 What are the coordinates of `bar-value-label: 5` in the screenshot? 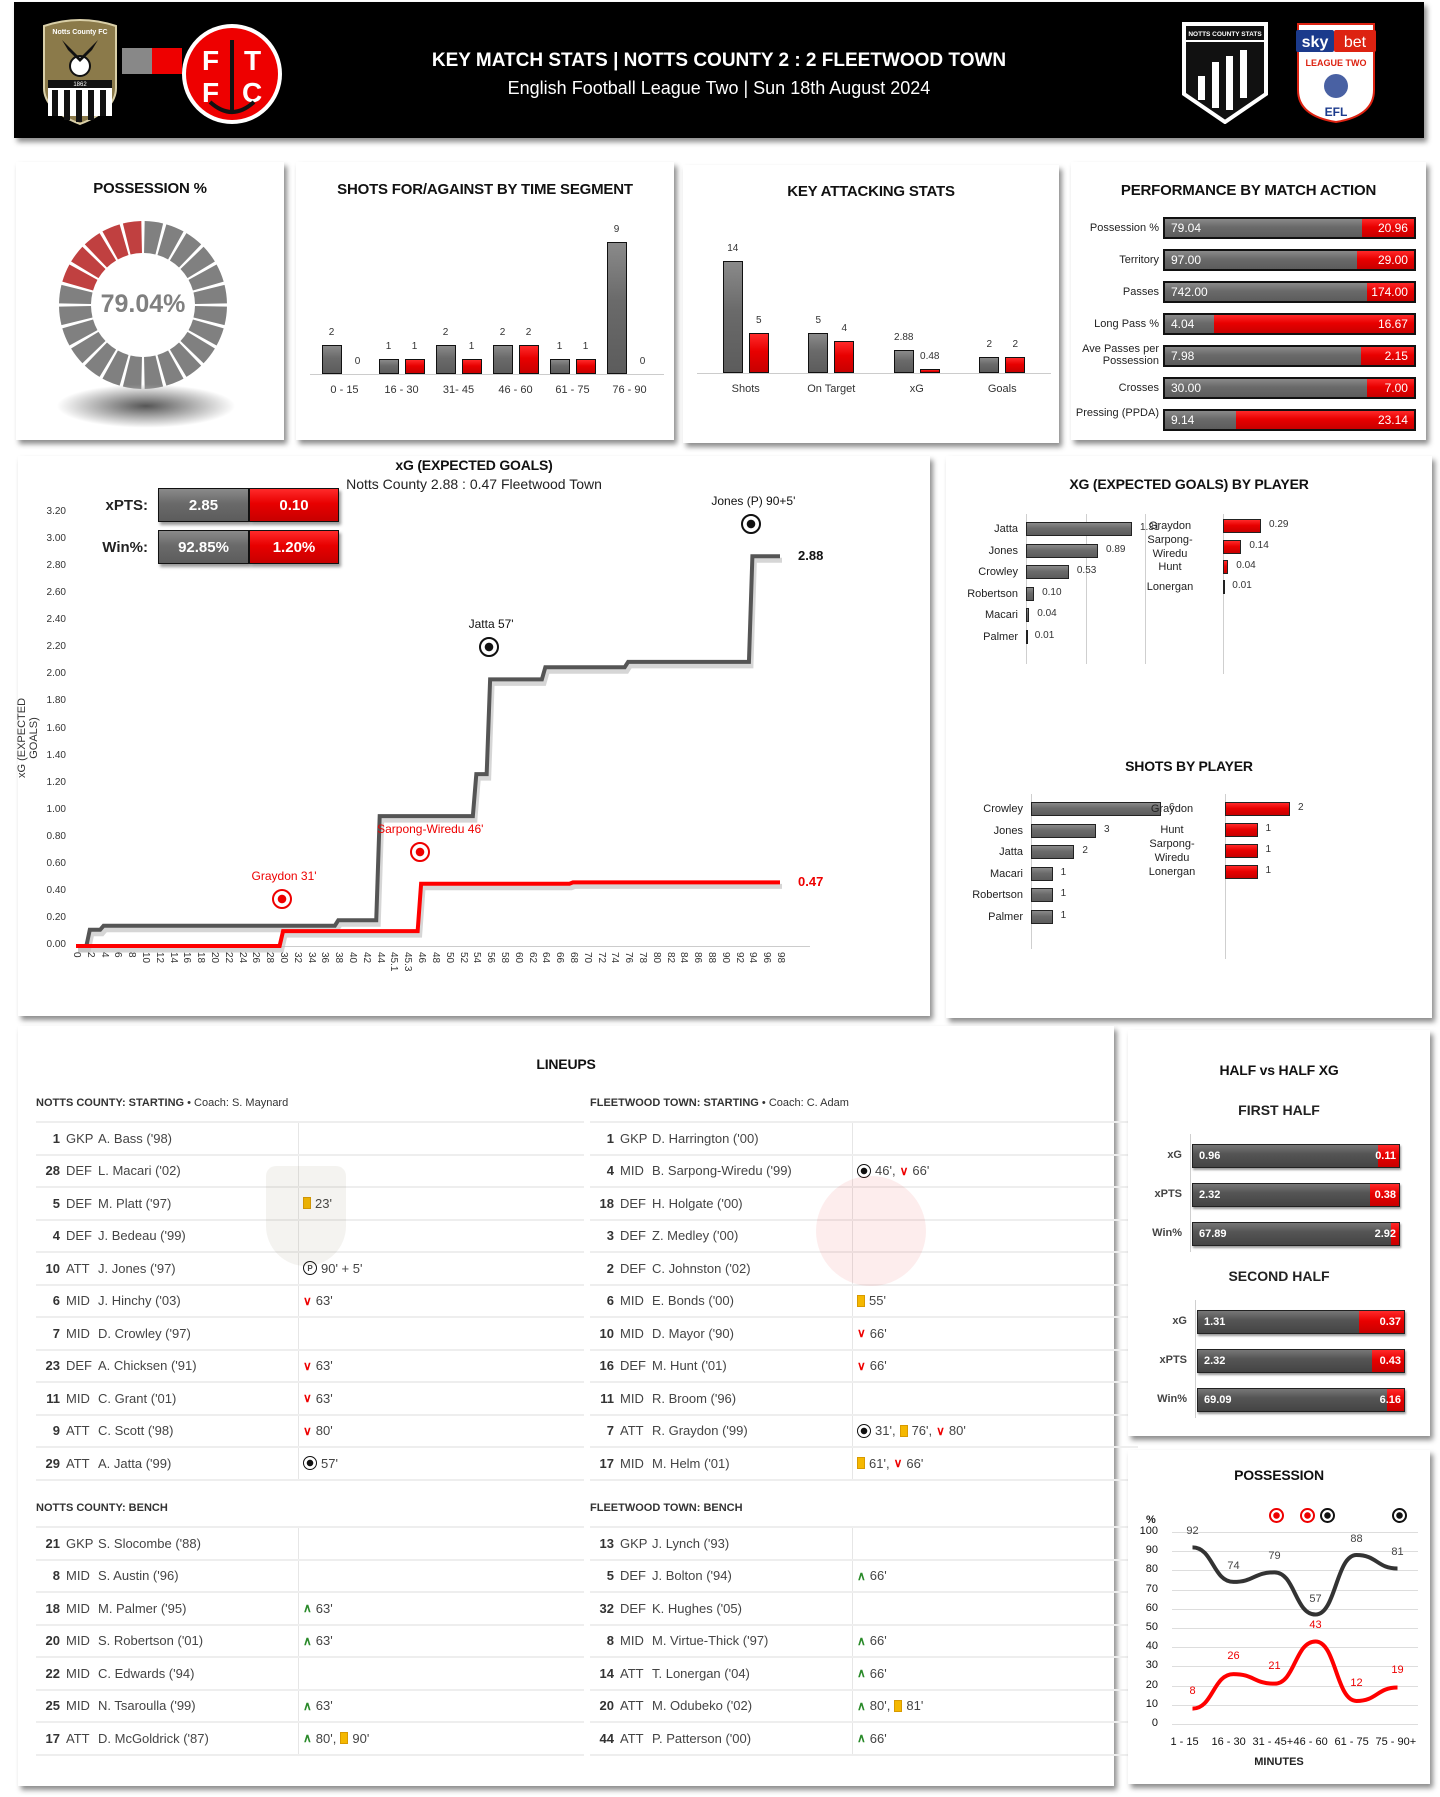 It's located at (818, 320).